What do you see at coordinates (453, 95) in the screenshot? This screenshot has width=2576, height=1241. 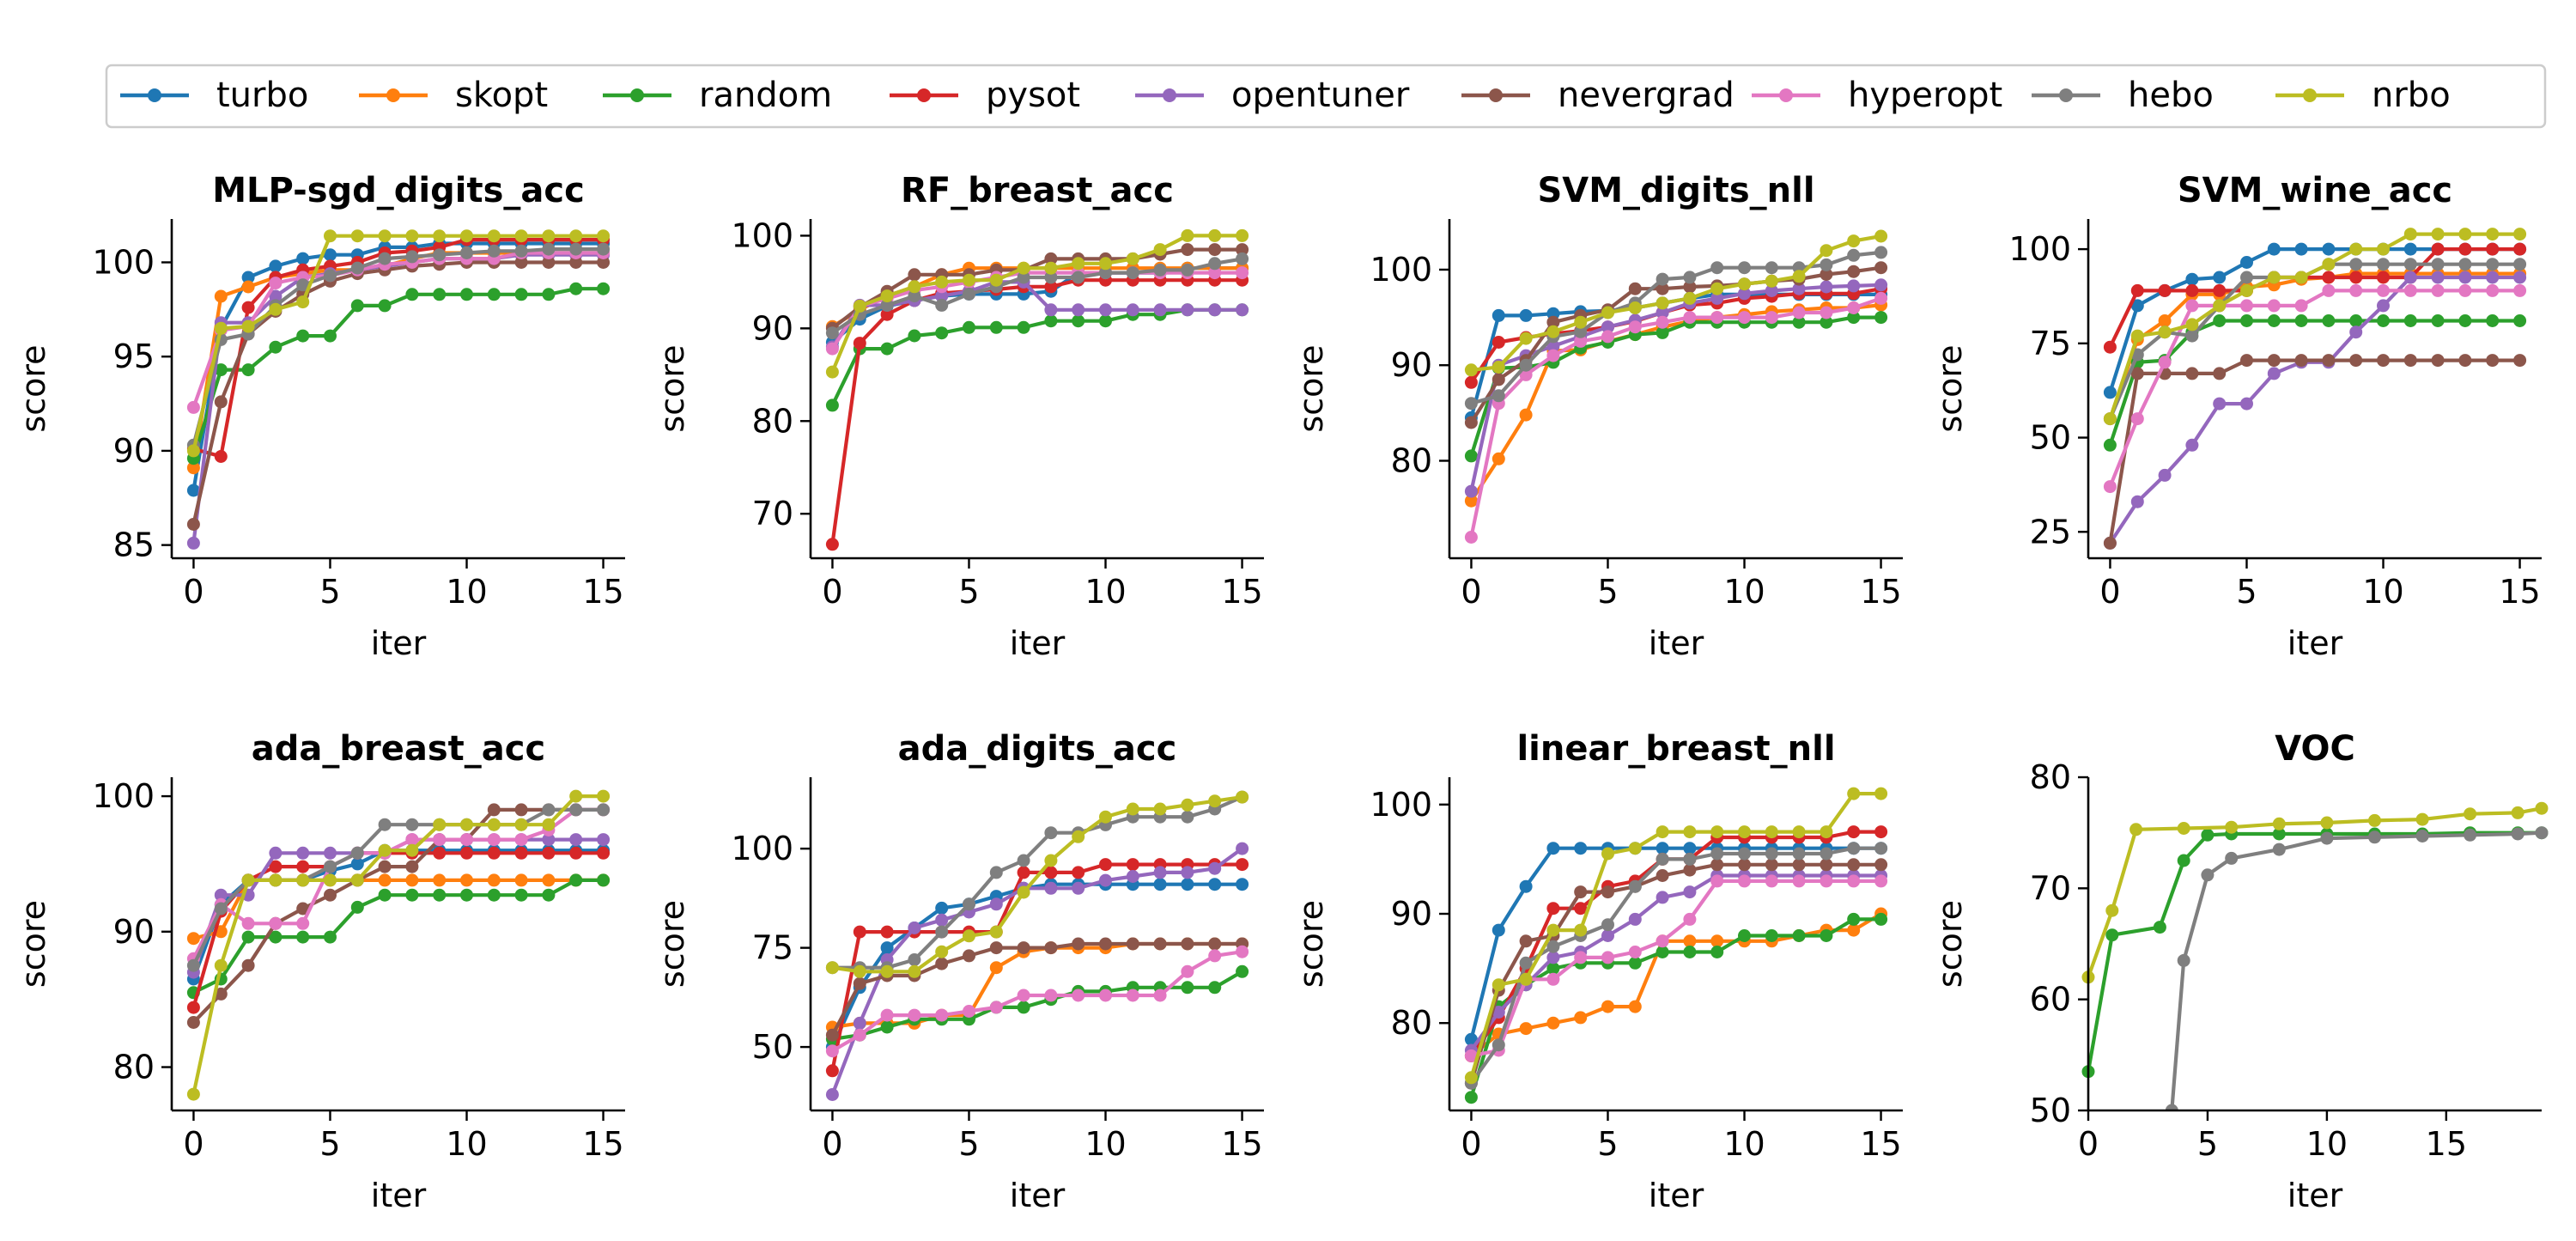 I see `legend-item-skopt: skopt` at bounding box center [453, 95].